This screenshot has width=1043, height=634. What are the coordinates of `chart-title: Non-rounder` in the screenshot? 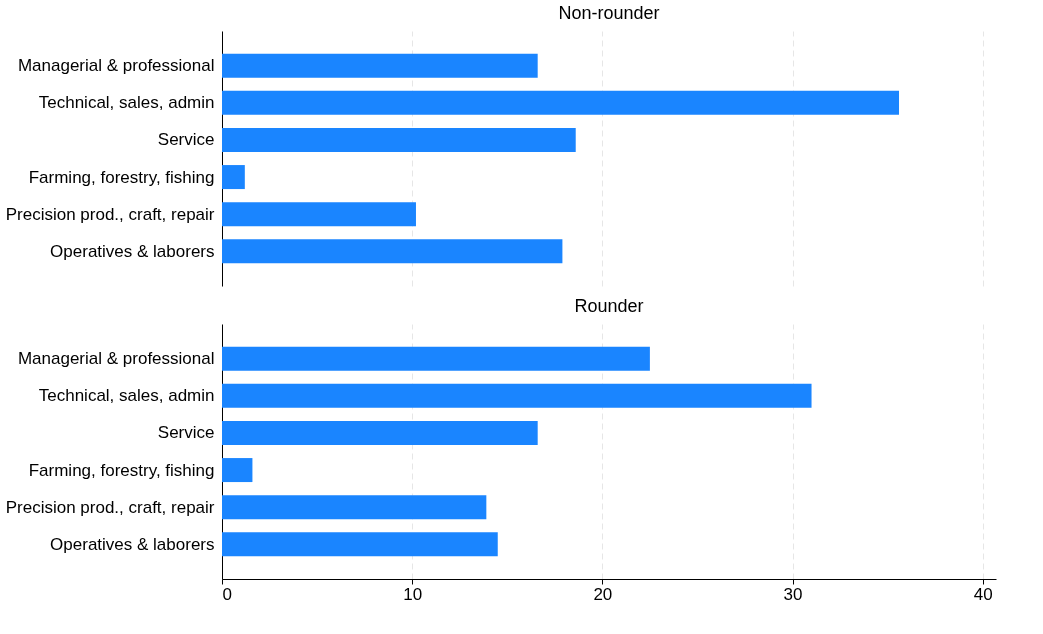 It's located at (609, 13).